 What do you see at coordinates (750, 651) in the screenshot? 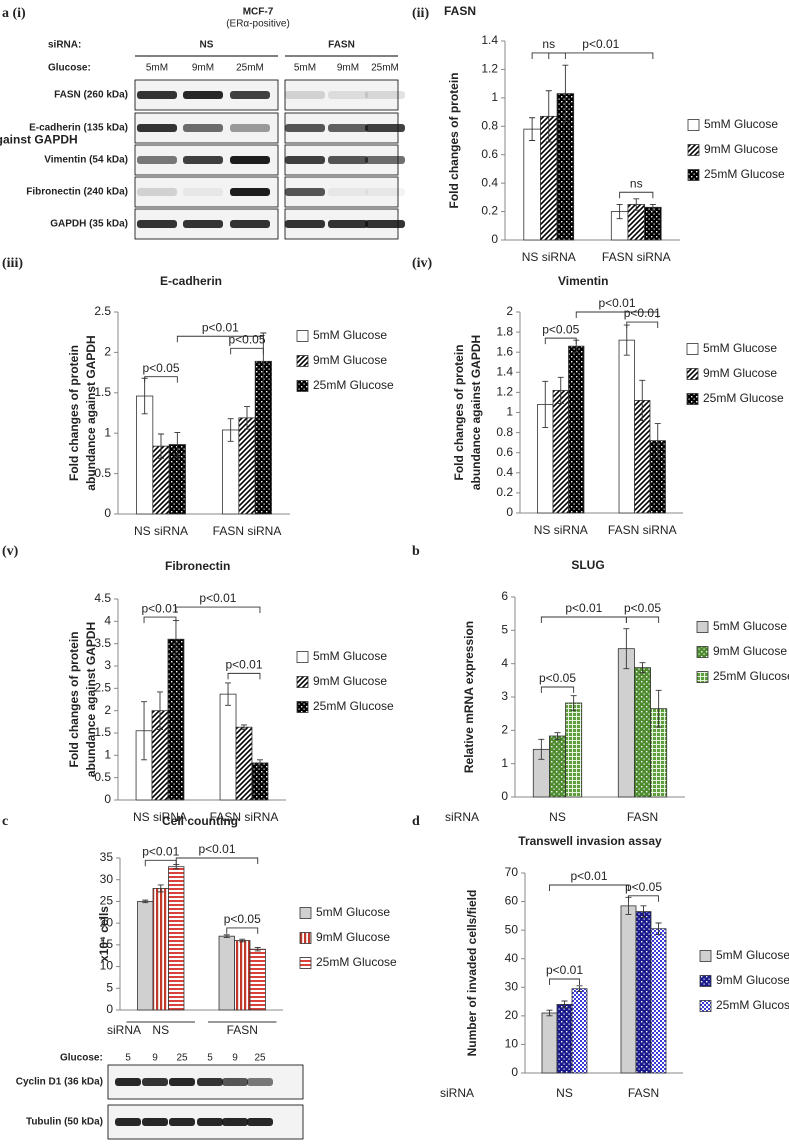
I see `legend-label: 9mM Glucose` at bounding box center [750, 651].